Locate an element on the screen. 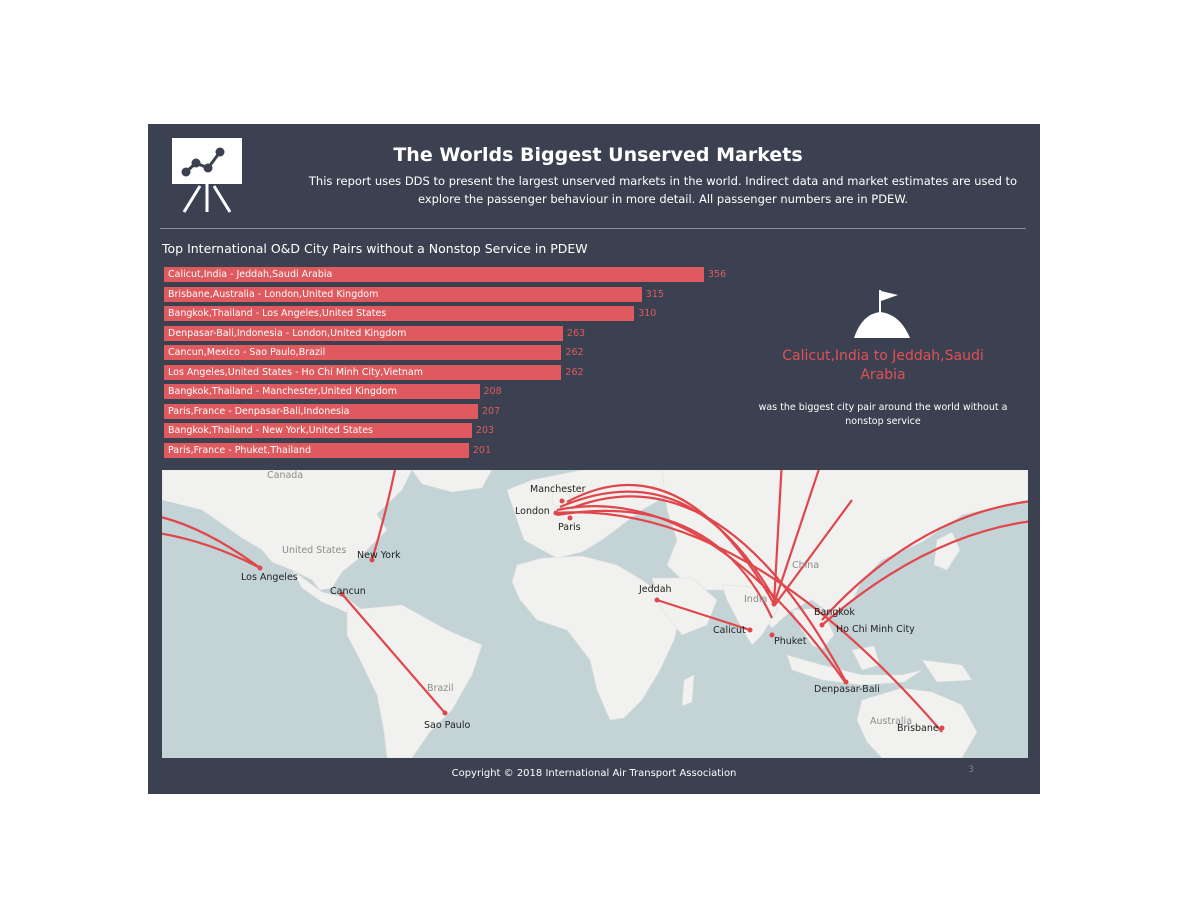 The width and height of the screenshot is (1188, 918). city-label: Denpasar-Bali is located at coordinates (847, 689).